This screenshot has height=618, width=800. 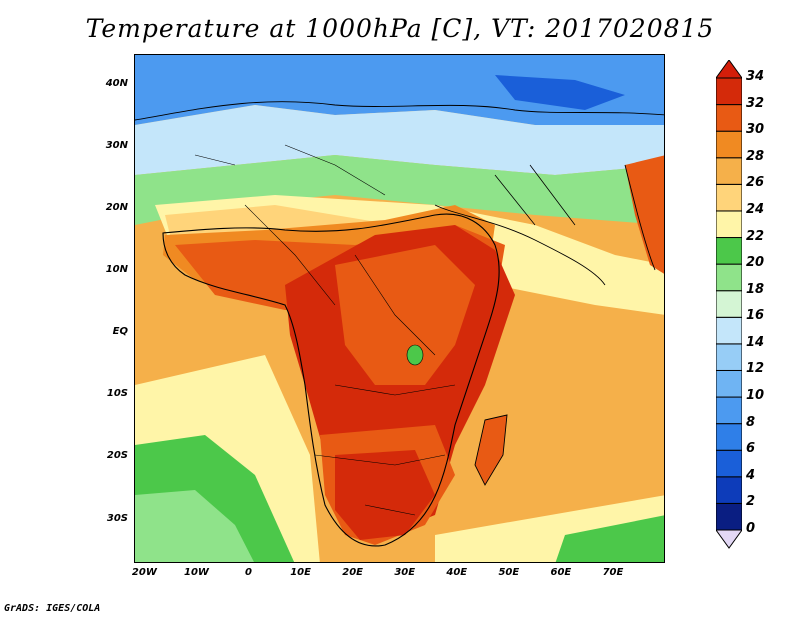 What do you see at coordinates (405, 315) in the screenshot?
I see `central-africa-hotter` at bounding box center [405, 315].